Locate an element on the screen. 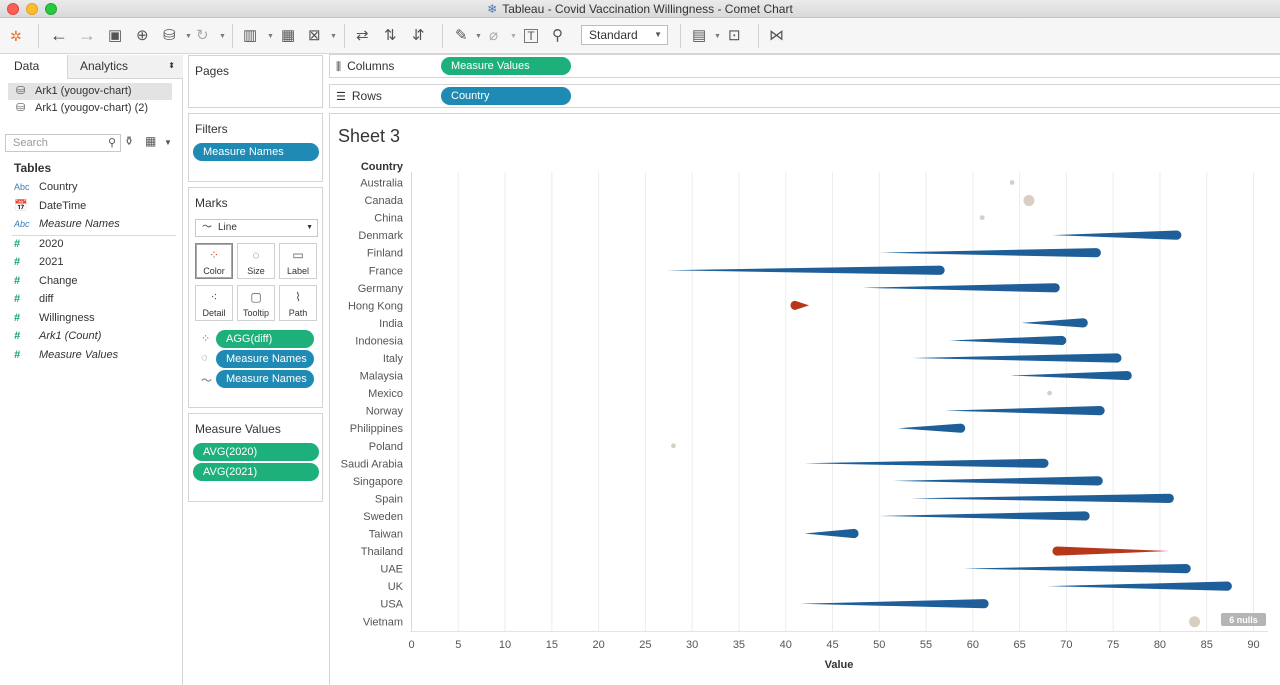 This screenshot has width=1280, height=685. mark-type-select: 〜 Line ▼ is located at coordinates (256, 228).